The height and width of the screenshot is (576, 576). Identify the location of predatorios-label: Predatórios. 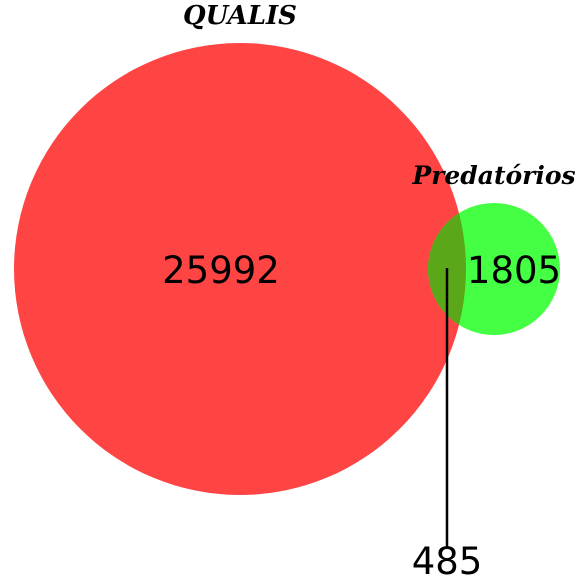
(493, 175).